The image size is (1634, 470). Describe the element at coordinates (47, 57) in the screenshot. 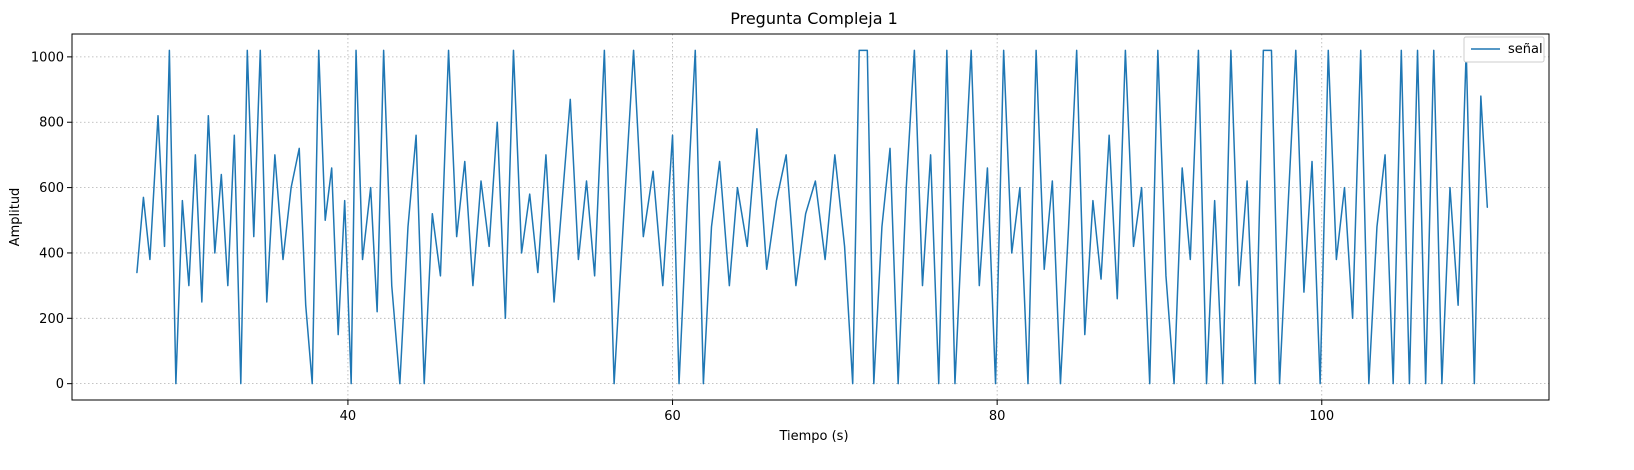

I see `y-tick-label: 1000` at that location.